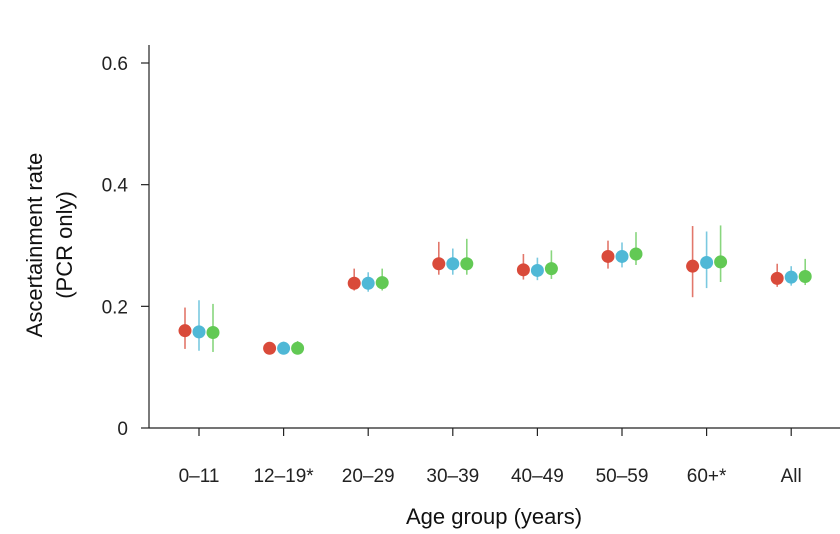  Describe the element at coordinates (452, 476) in the screenshot. I see `x-tick-label: 30–39` at that location.